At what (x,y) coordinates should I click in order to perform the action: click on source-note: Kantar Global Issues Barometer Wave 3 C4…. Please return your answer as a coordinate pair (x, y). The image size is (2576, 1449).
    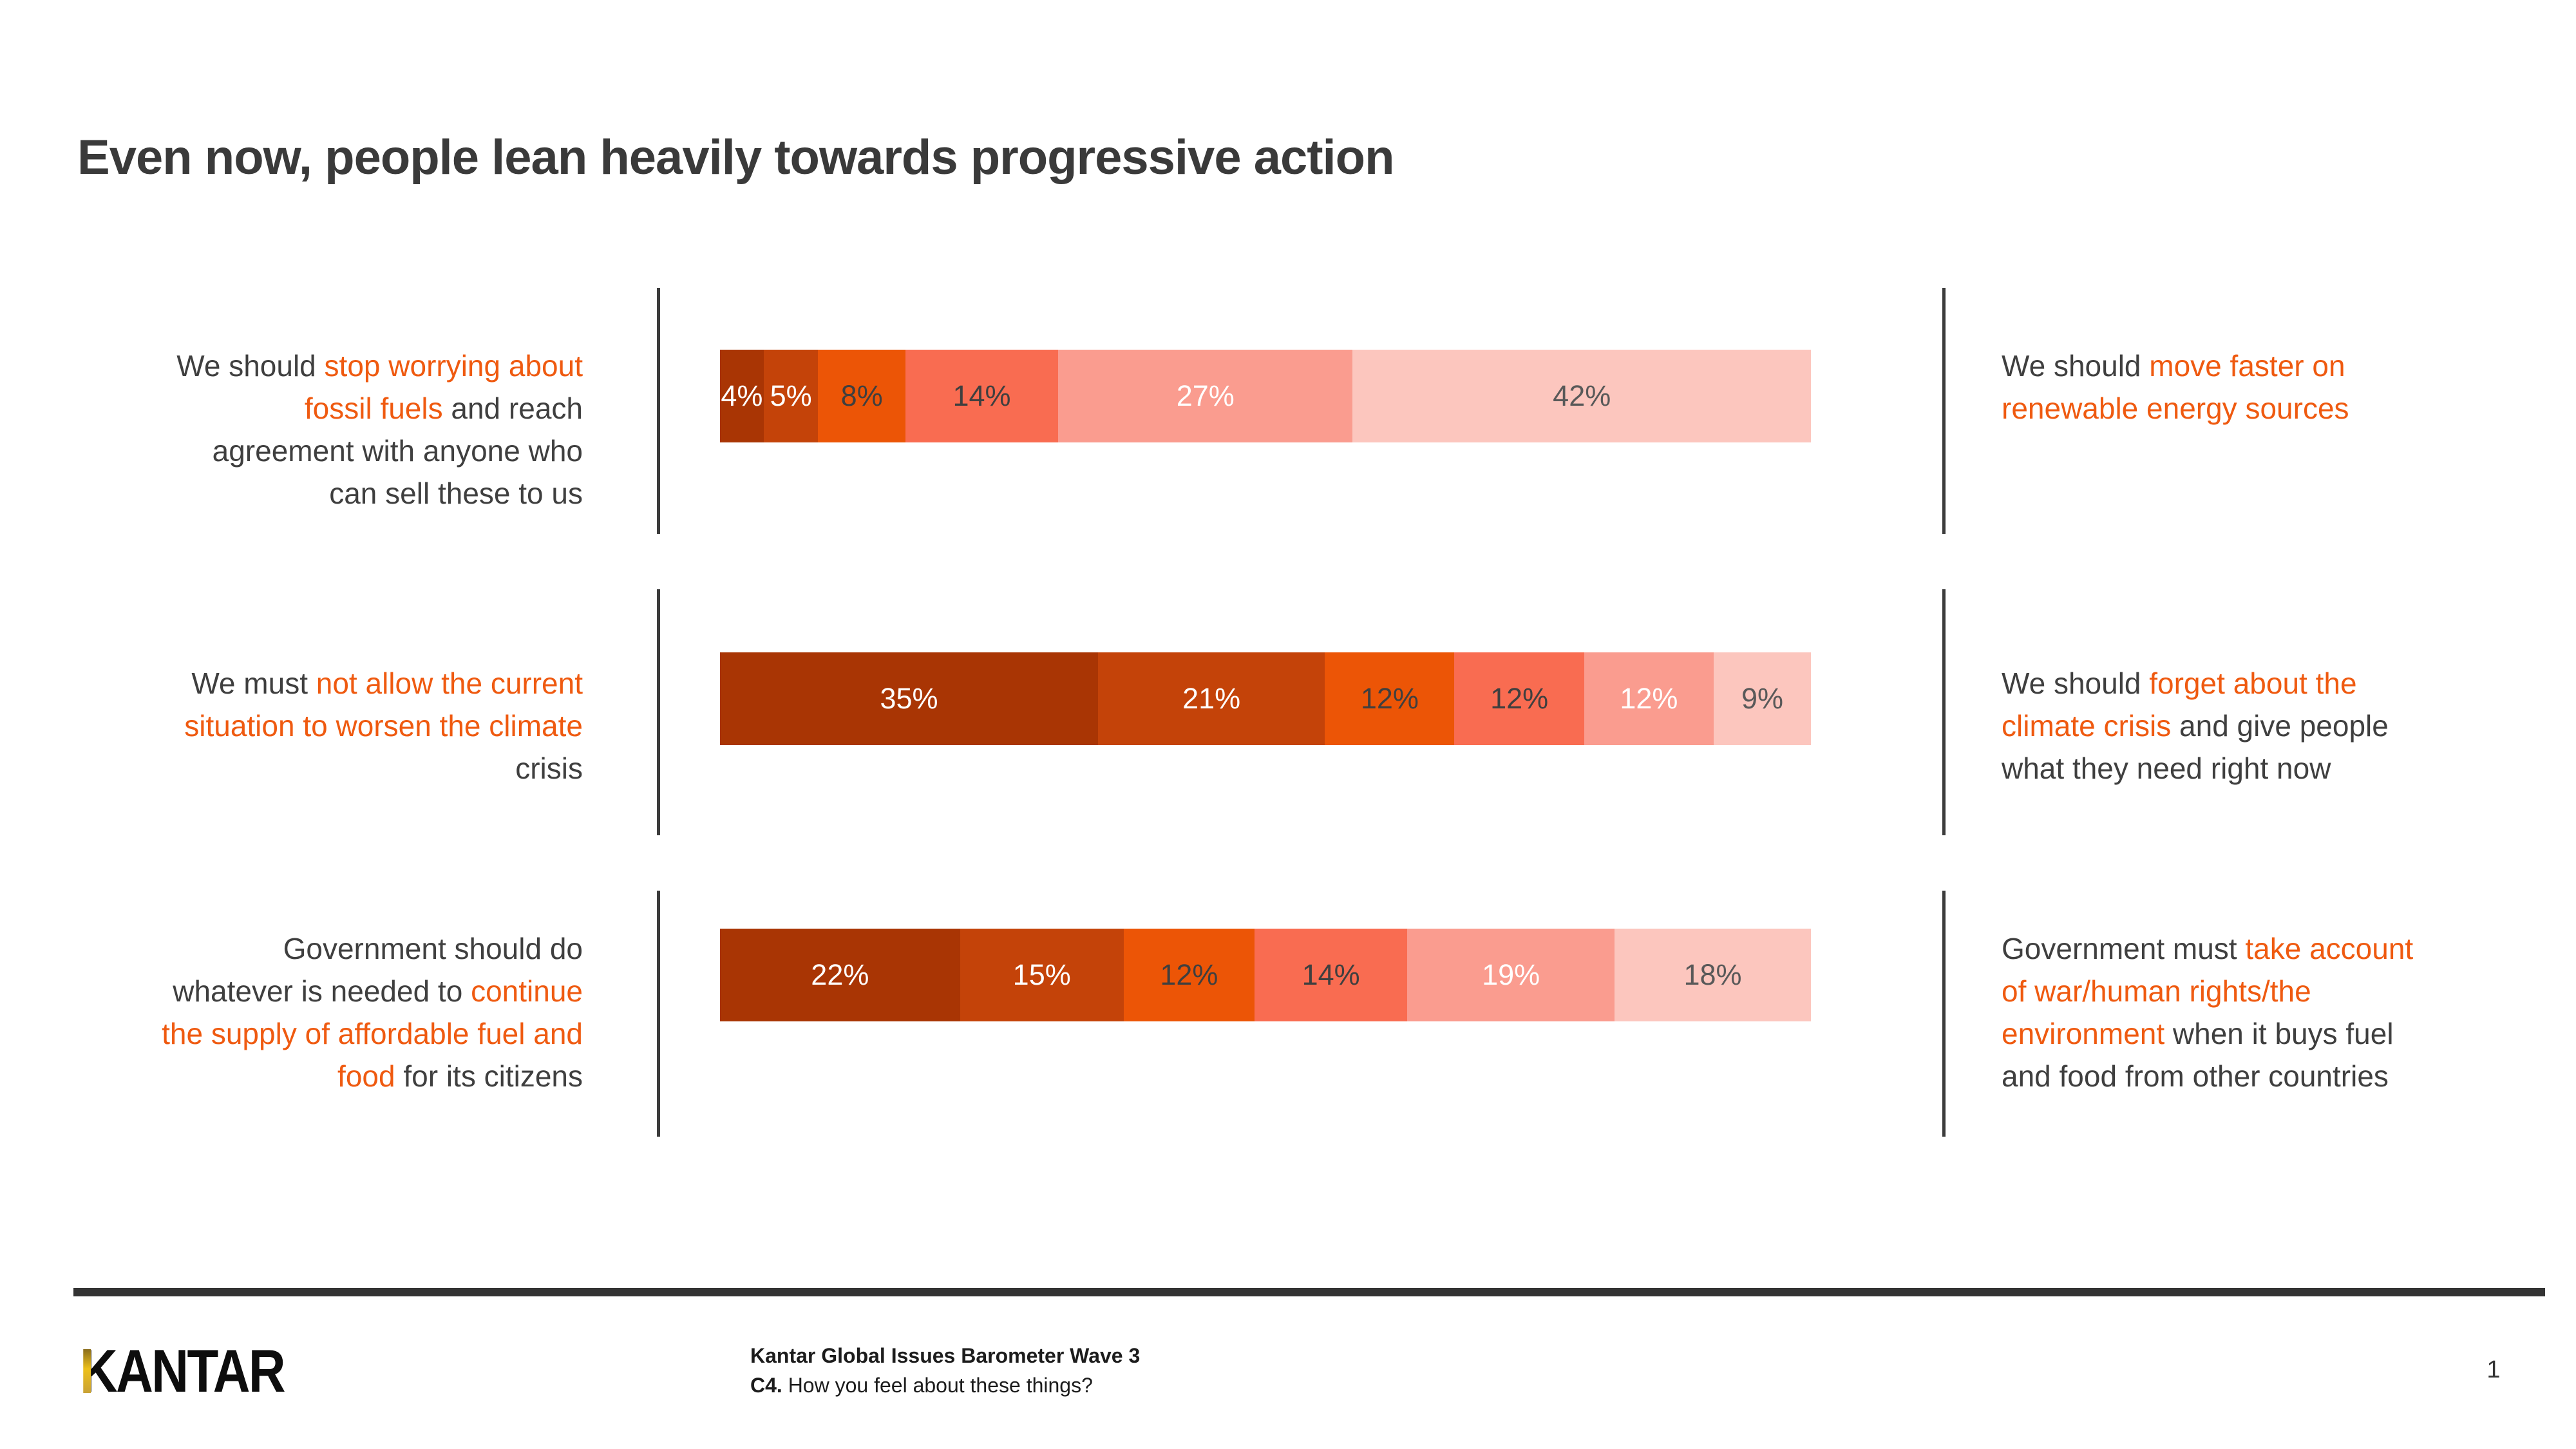
    Looking at the image, I should click on (945, 1370).